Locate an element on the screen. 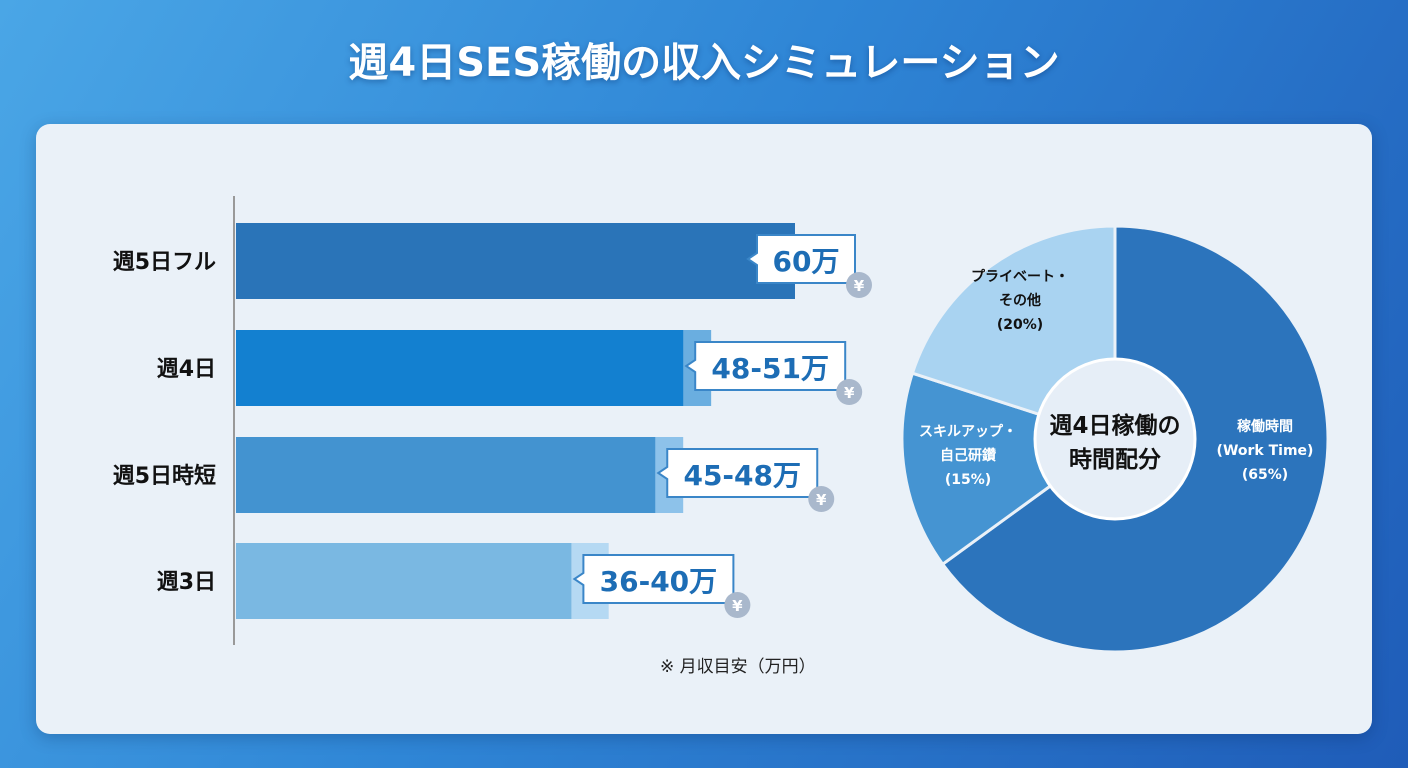 Image resolution: width=1408 pixels, height=768 pixels. data-label-callout: 36-40万 ¥ is located at coordinates (661, 586).